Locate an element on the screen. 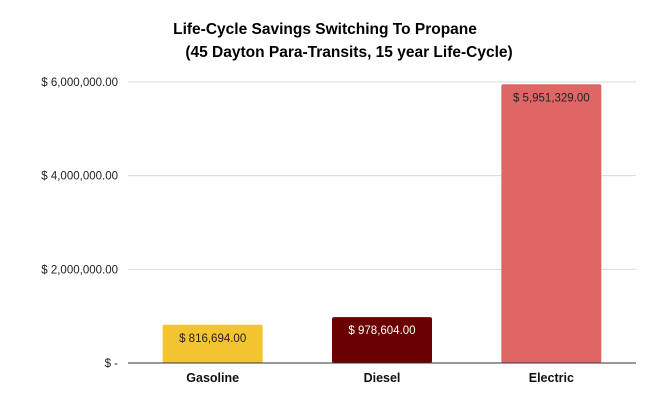  bar-gasoline is located at coordinates (212, 343).